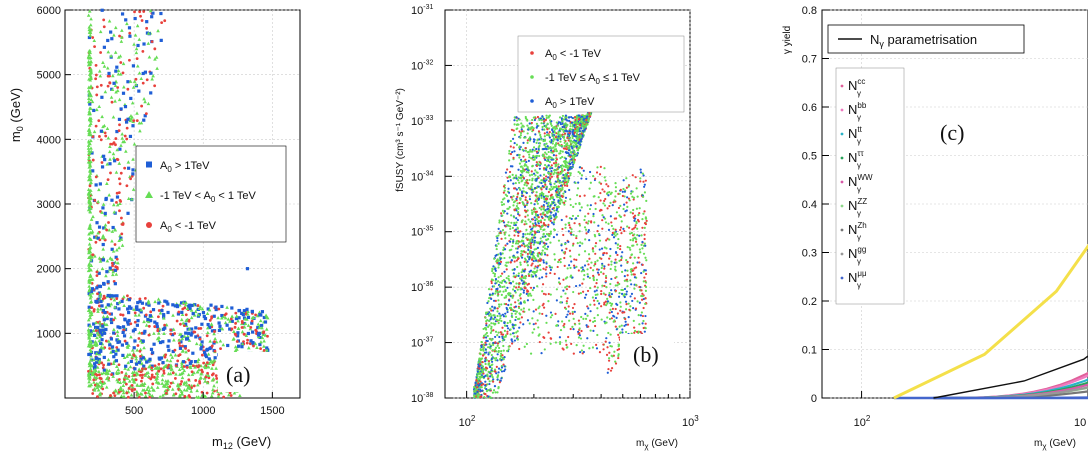  I want to click on panel-a-points, so click(178, 203).